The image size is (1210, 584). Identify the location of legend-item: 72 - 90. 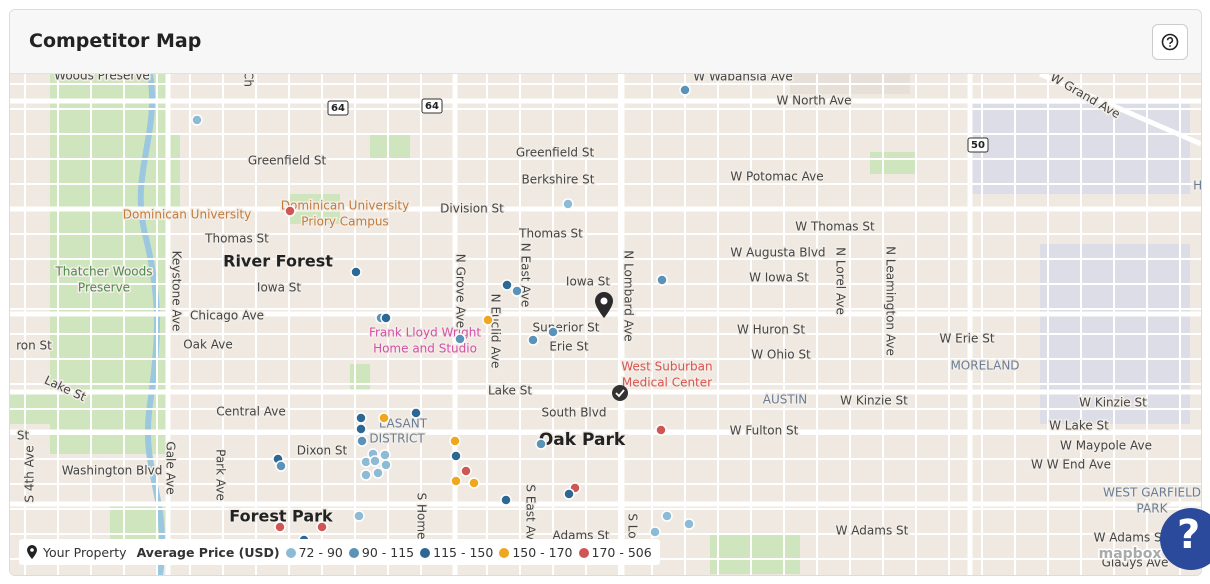
(314, 552).